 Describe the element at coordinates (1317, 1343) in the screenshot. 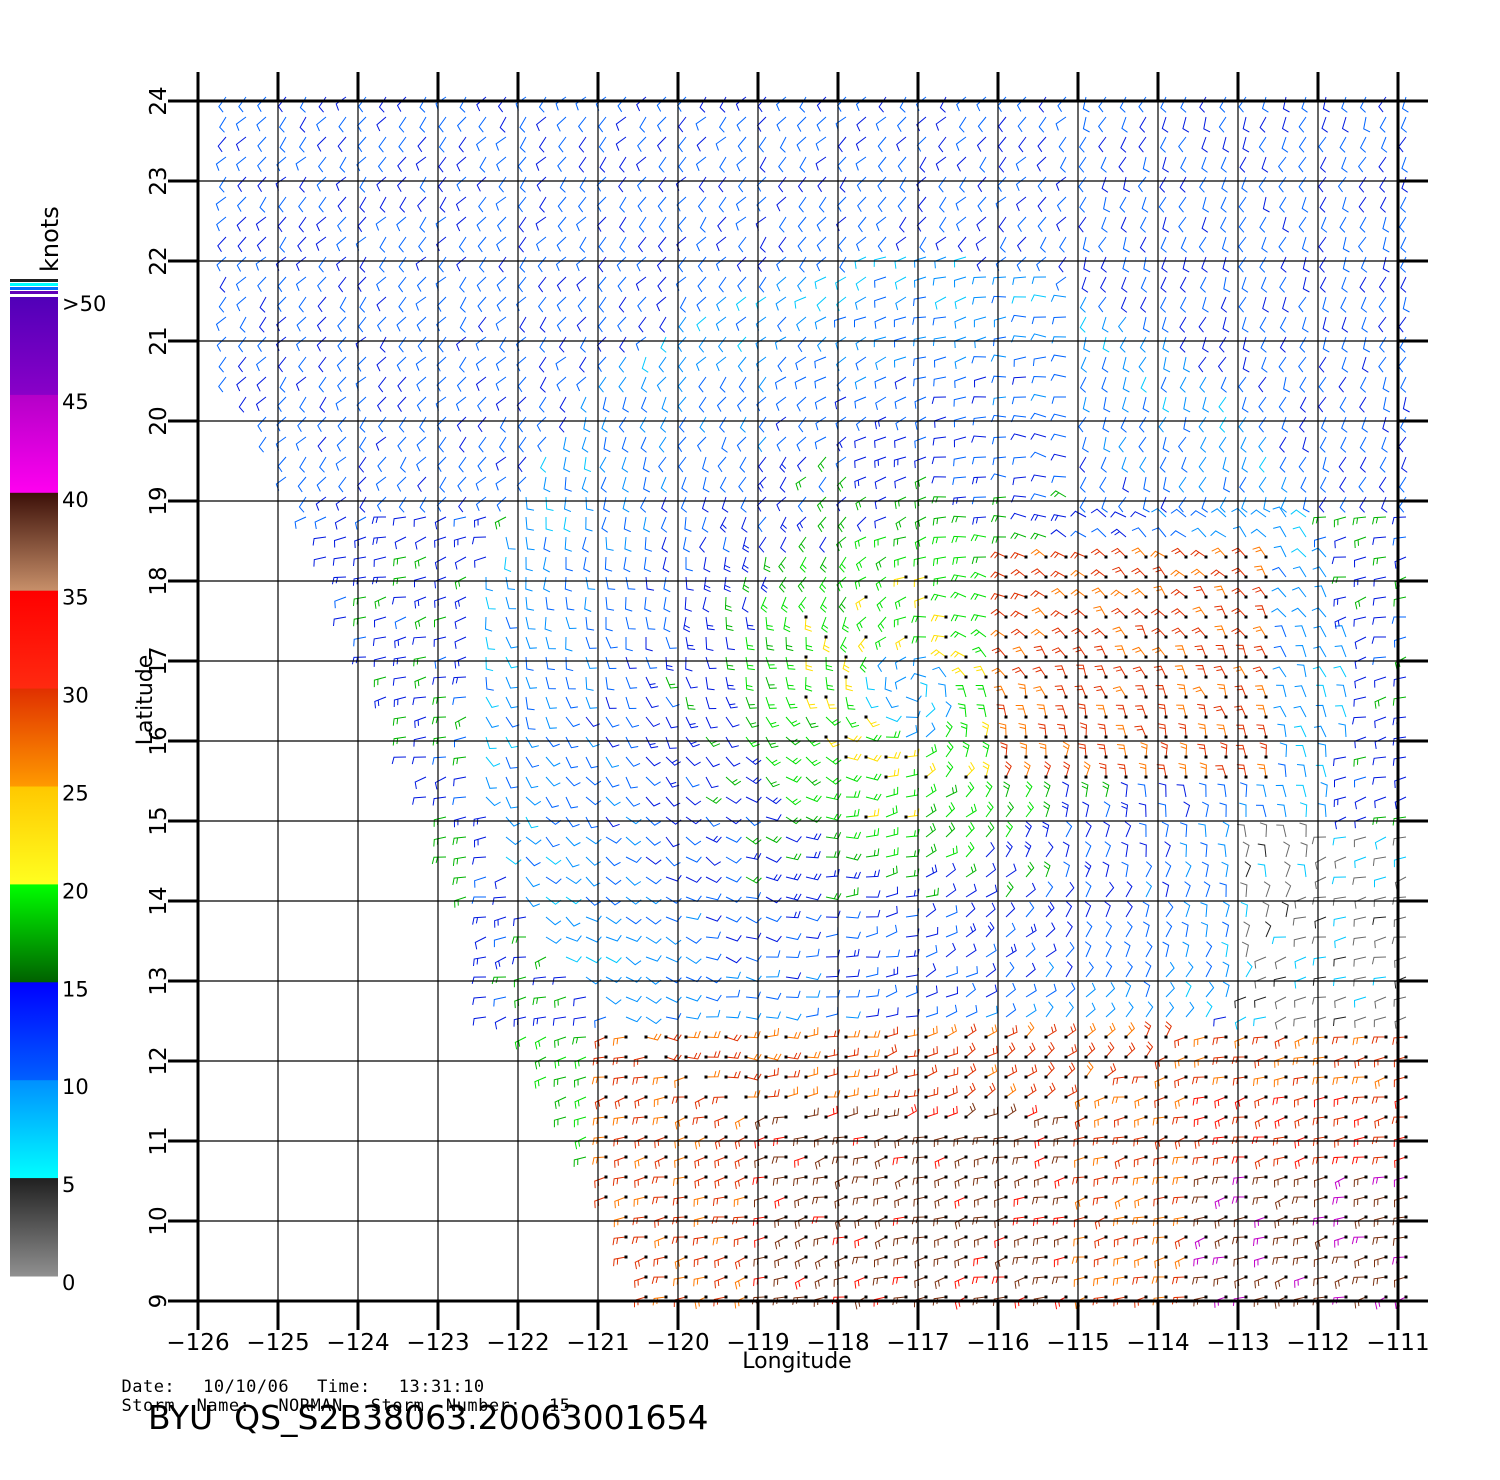

I see `x-tick-label: −112` at that location.